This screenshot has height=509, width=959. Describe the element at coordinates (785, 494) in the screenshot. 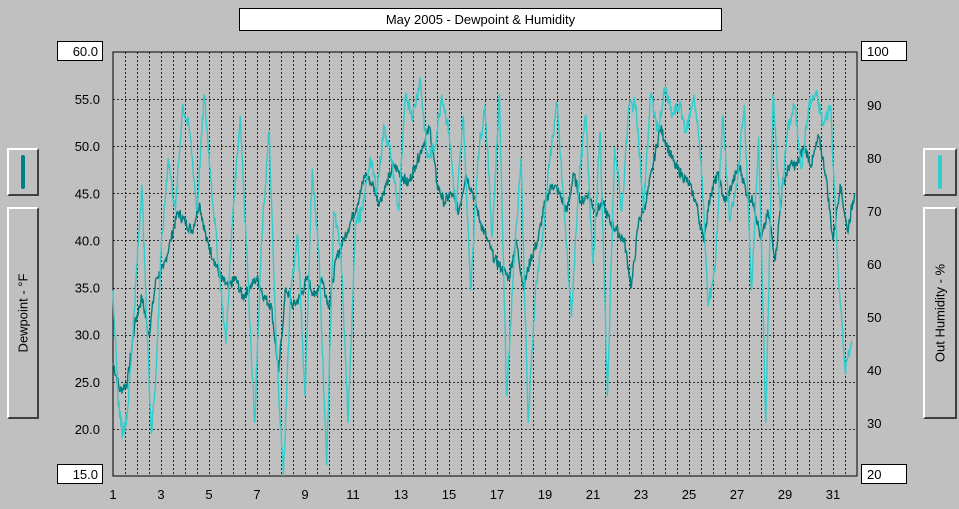

I see `x-tick-label: 29` at that location.